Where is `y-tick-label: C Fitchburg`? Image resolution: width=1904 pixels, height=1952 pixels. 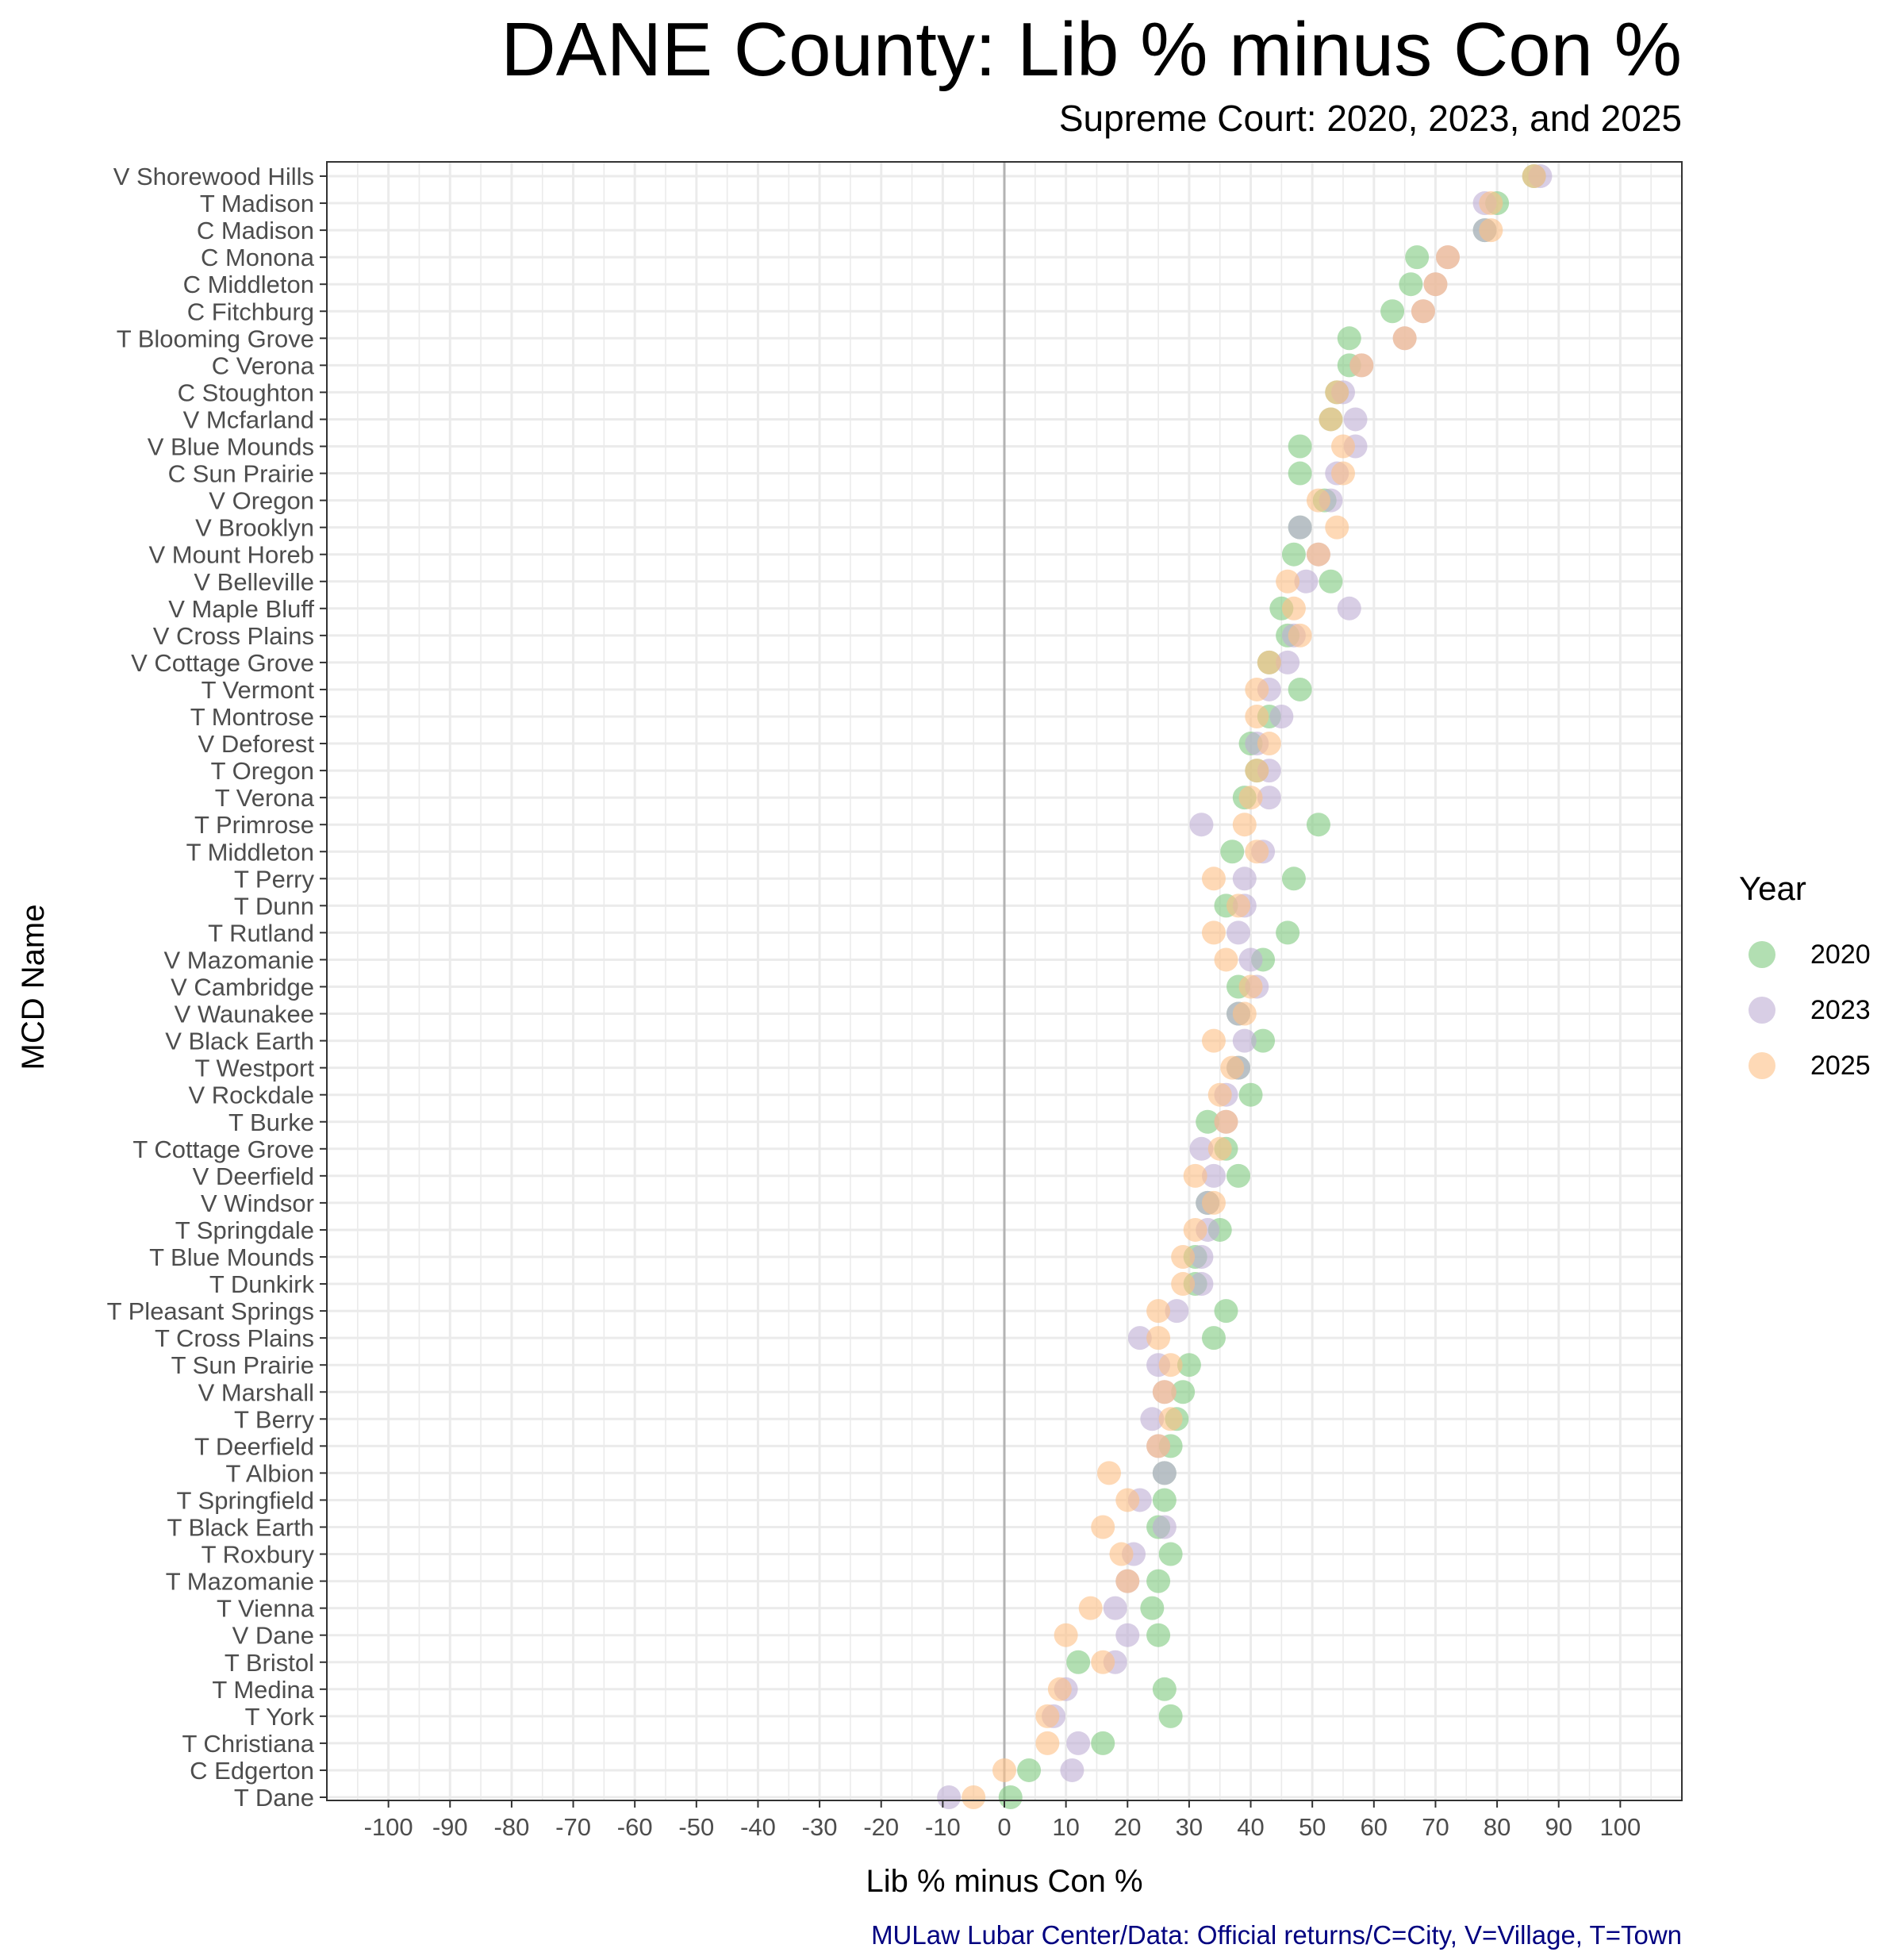 y-tick-label: C Fitchburg is located at coordinates (251, 311).